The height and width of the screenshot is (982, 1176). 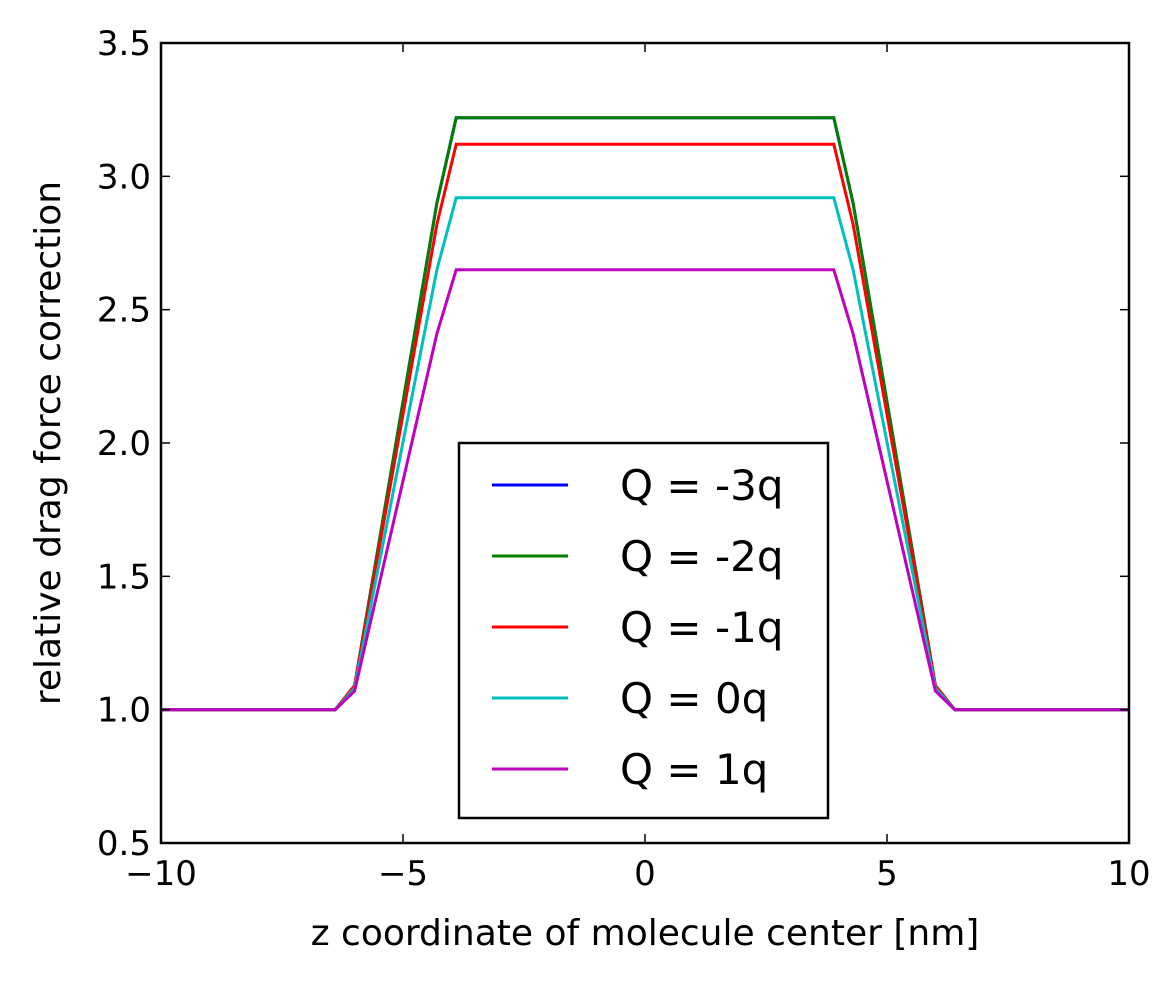 What do you see at coordinates (124, 311) in the screenshot?
I see `y-tick-label: 2.5` at bounding box center [124, 311].